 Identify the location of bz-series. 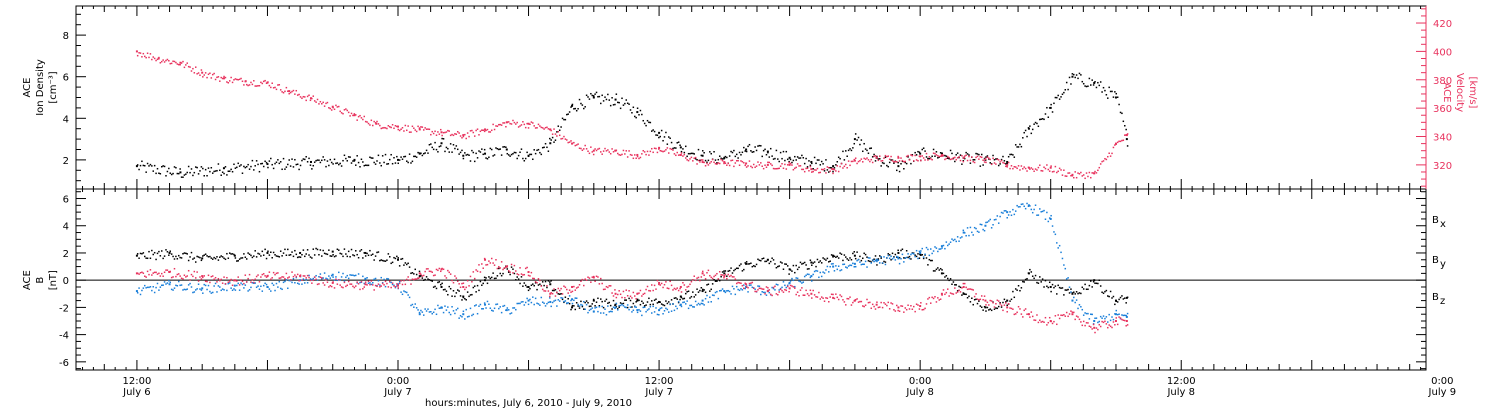
(632, 295).